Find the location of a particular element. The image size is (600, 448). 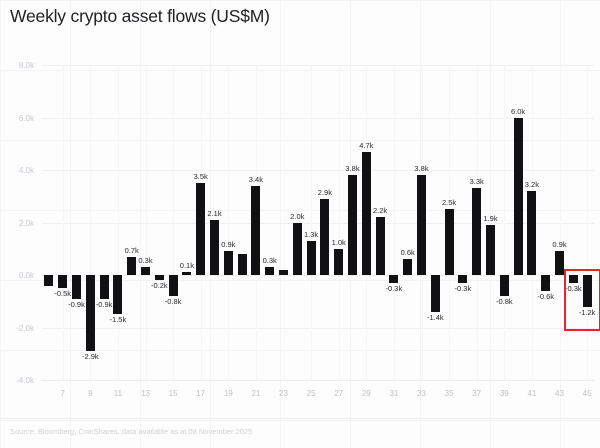

x-axis-tick-label: 7 is located at coordinates (62, 393).